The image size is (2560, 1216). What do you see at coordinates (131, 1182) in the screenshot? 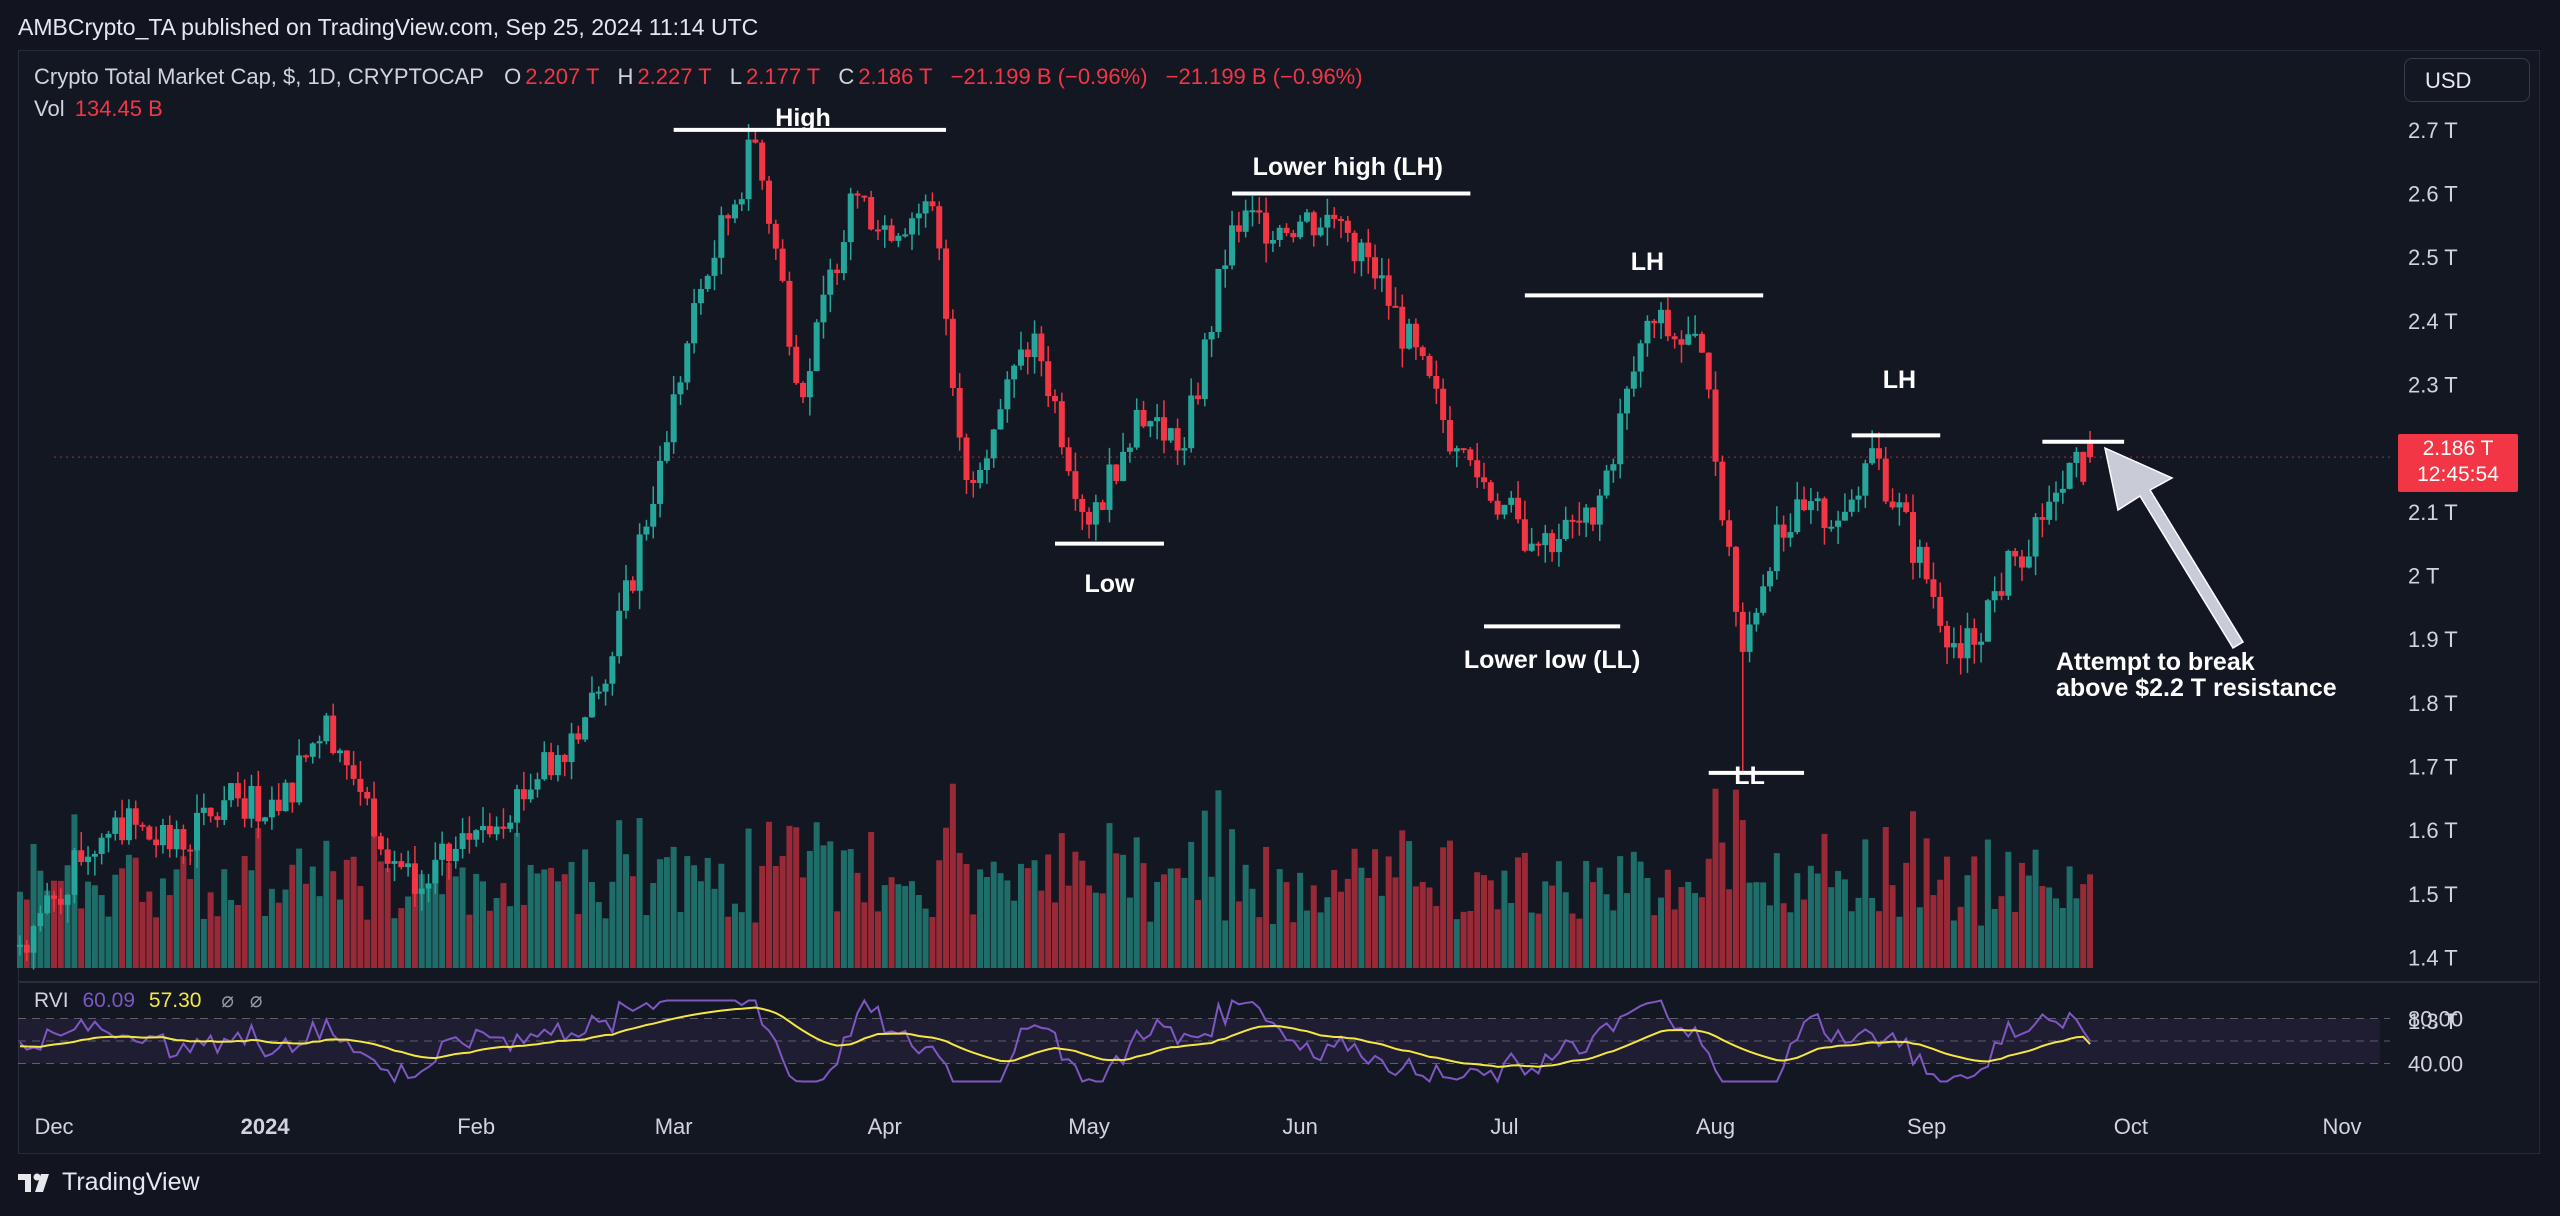
I see `tradingview-wordmark: TradingView` at bounding box center [131, 1182].